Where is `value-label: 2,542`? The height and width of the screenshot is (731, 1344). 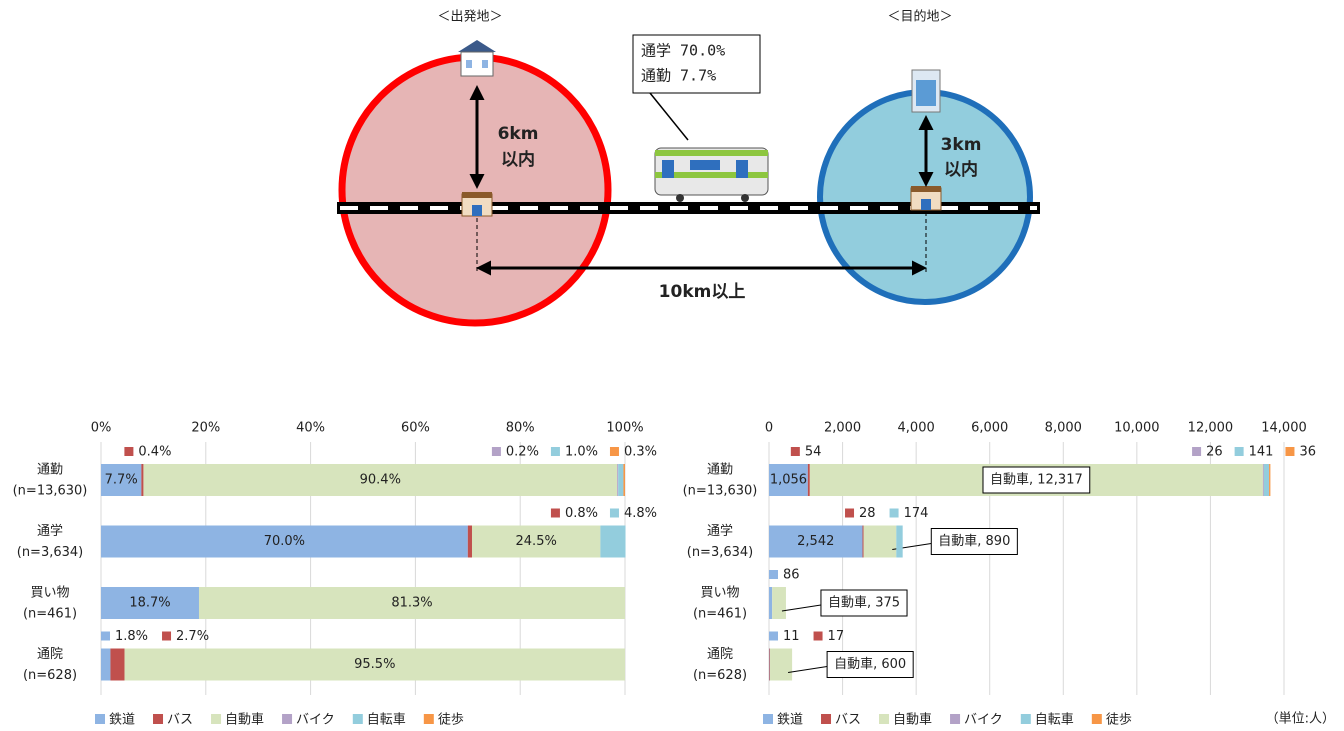 value-label: 2,542 is located at coordinates (815, 541).